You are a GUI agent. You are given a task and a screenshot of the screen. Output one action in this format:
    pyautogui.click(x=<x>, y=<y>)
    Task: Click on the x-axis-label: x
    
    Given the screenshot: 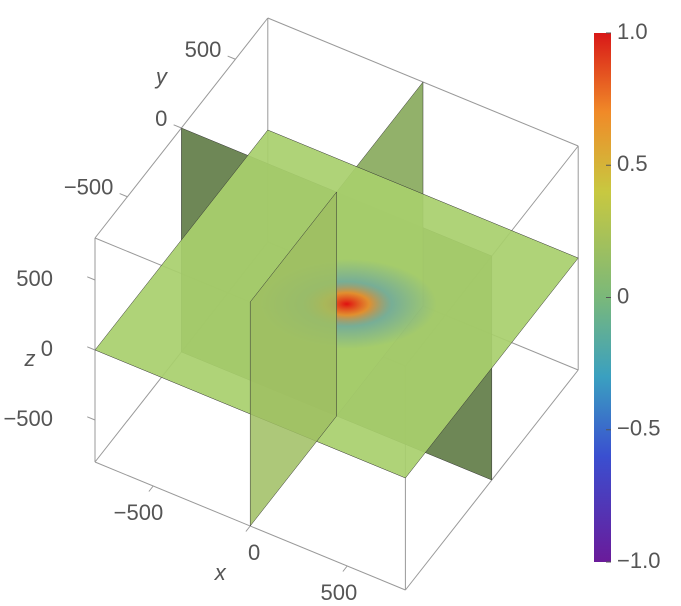 What is the action you would take?
    pyautogui.click(x=220, y=572)
    